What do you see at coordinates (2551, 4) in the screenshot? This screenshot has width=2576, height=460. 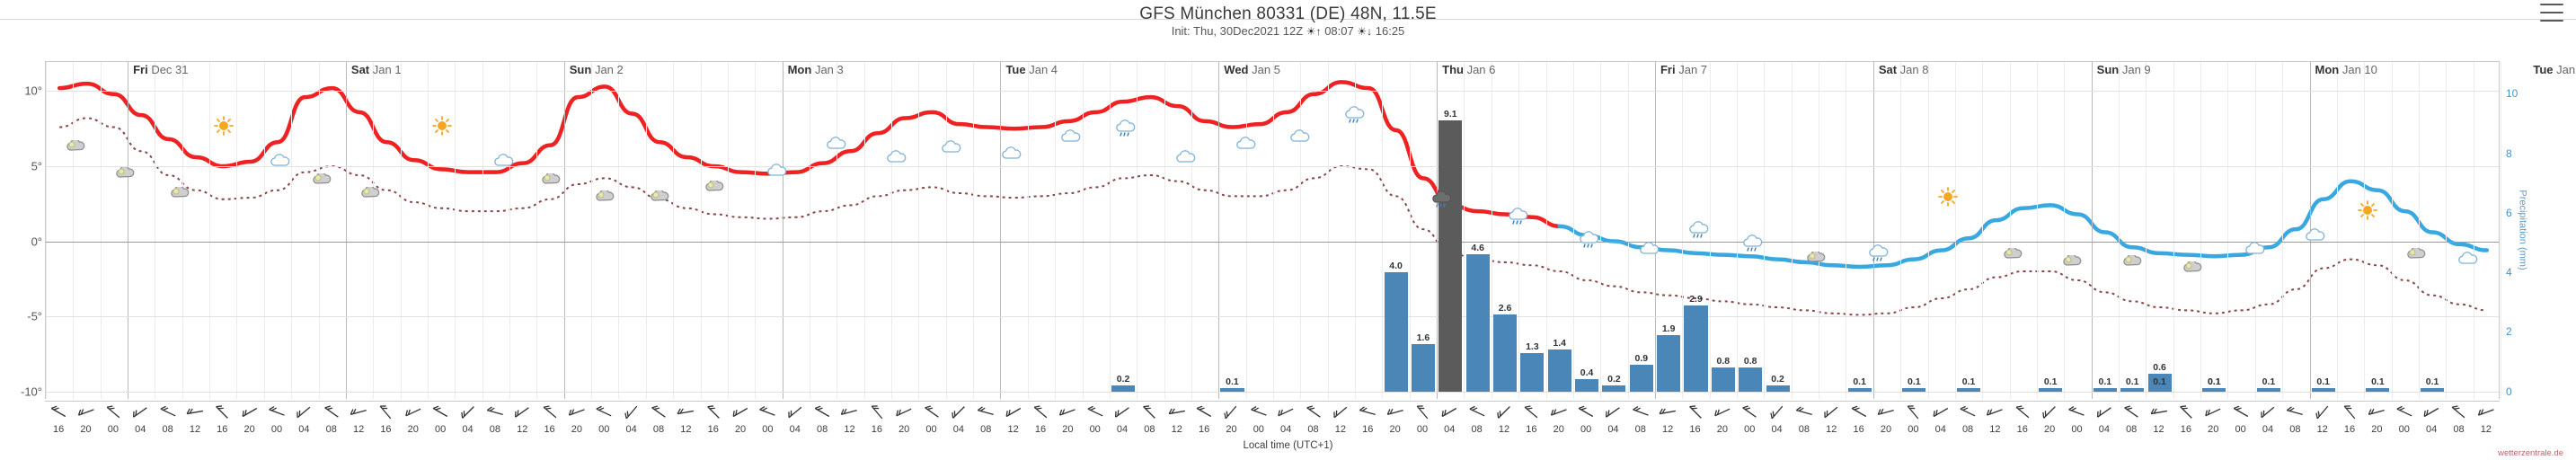 I see `hamburger-line` at bounding box center [2551, 4].